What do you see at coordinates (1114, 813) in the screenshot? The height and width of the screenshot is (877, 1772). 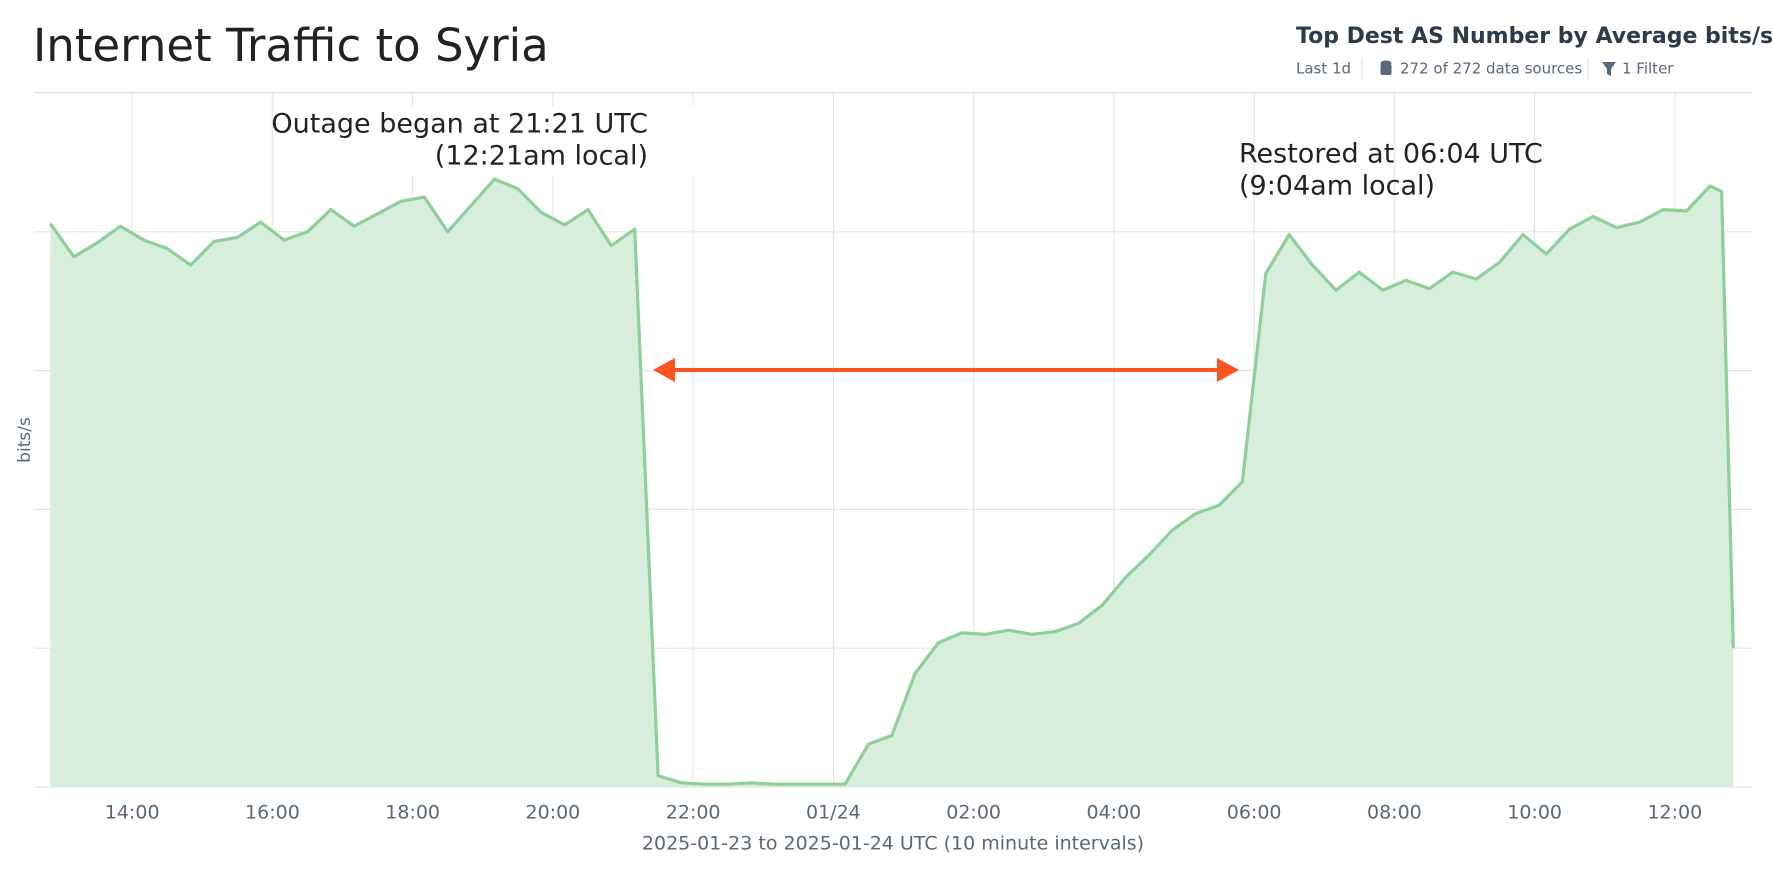 I see `x-tick-label: 04:00` at bounding box center [1114, 813].